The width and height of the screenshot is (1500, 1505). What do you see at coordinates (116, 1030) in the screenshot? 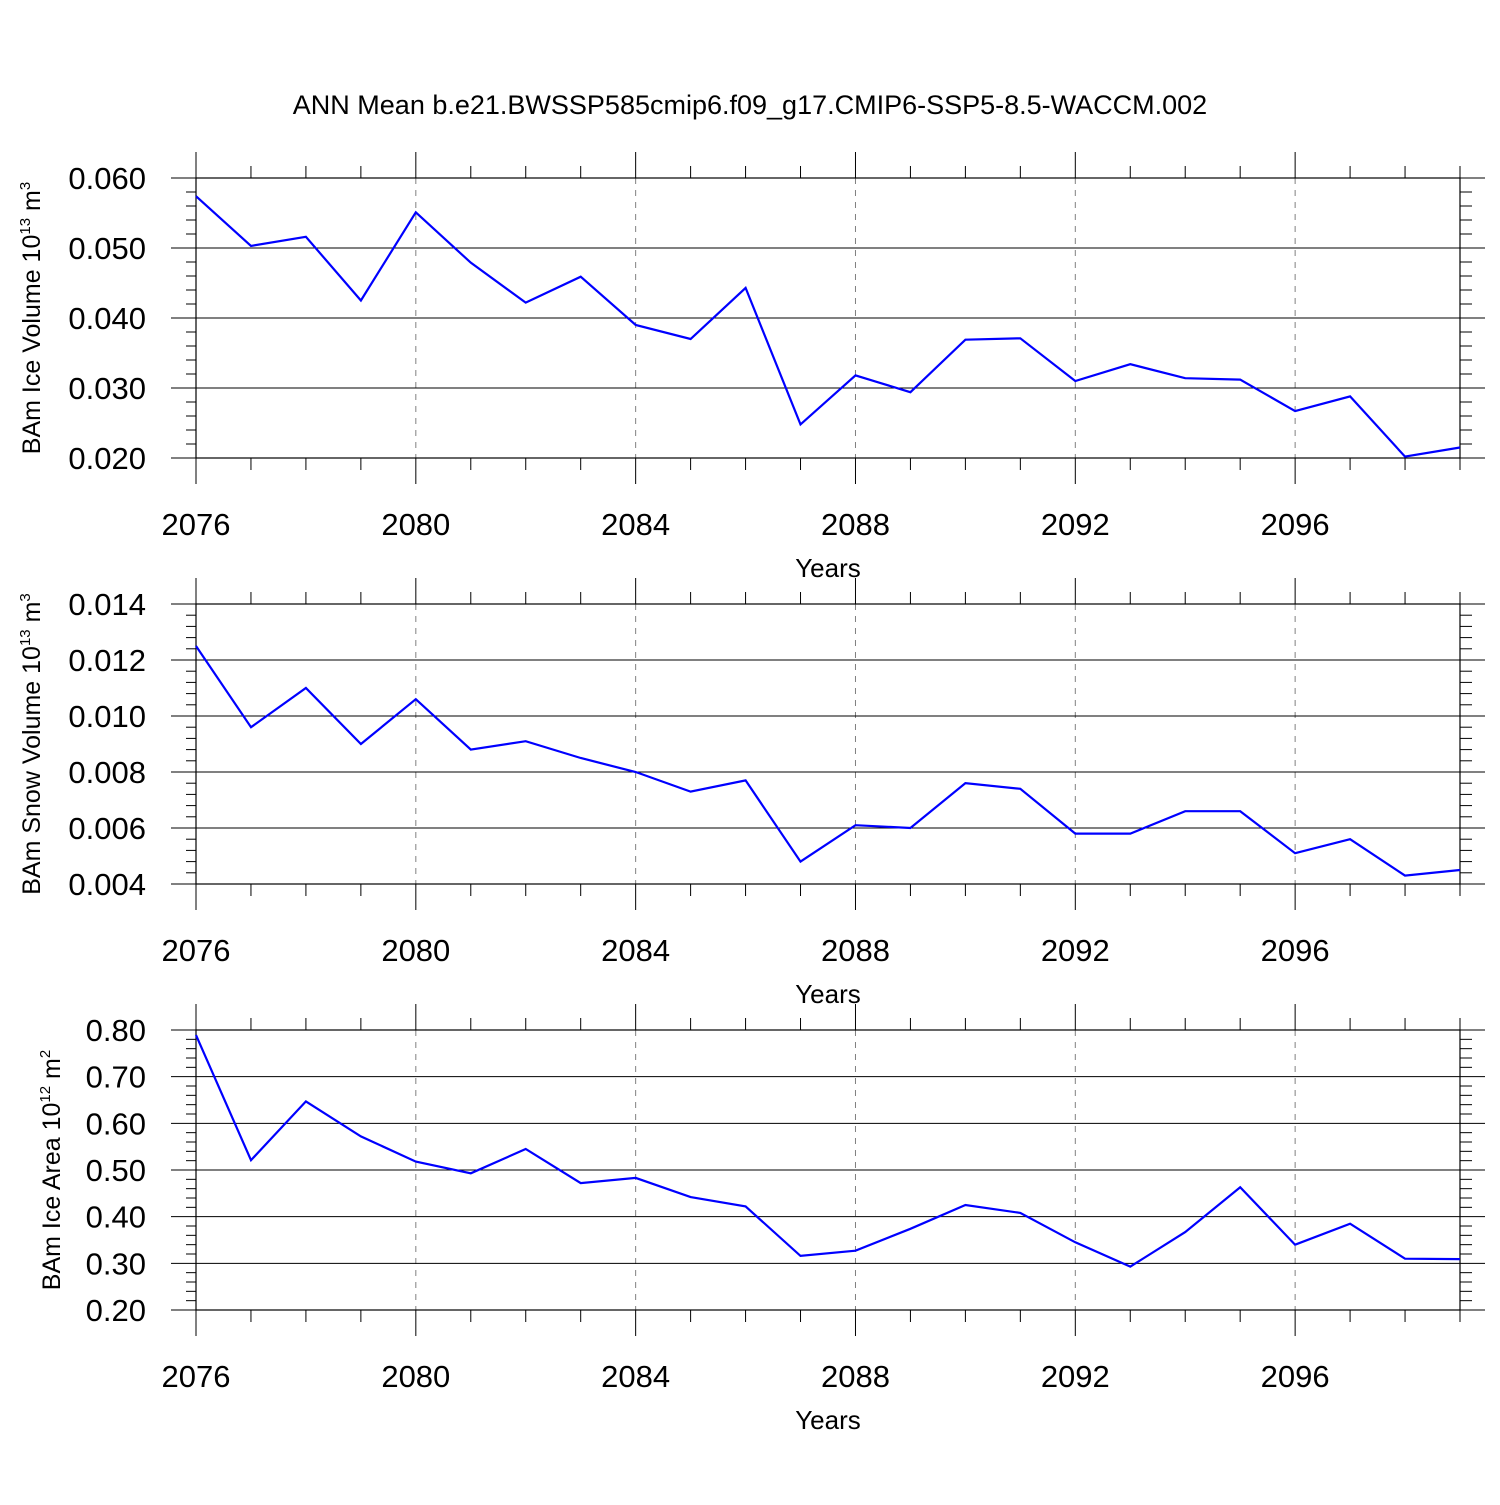
I see `y-tick-label: 0.80` at bounding box center [116, 1030].